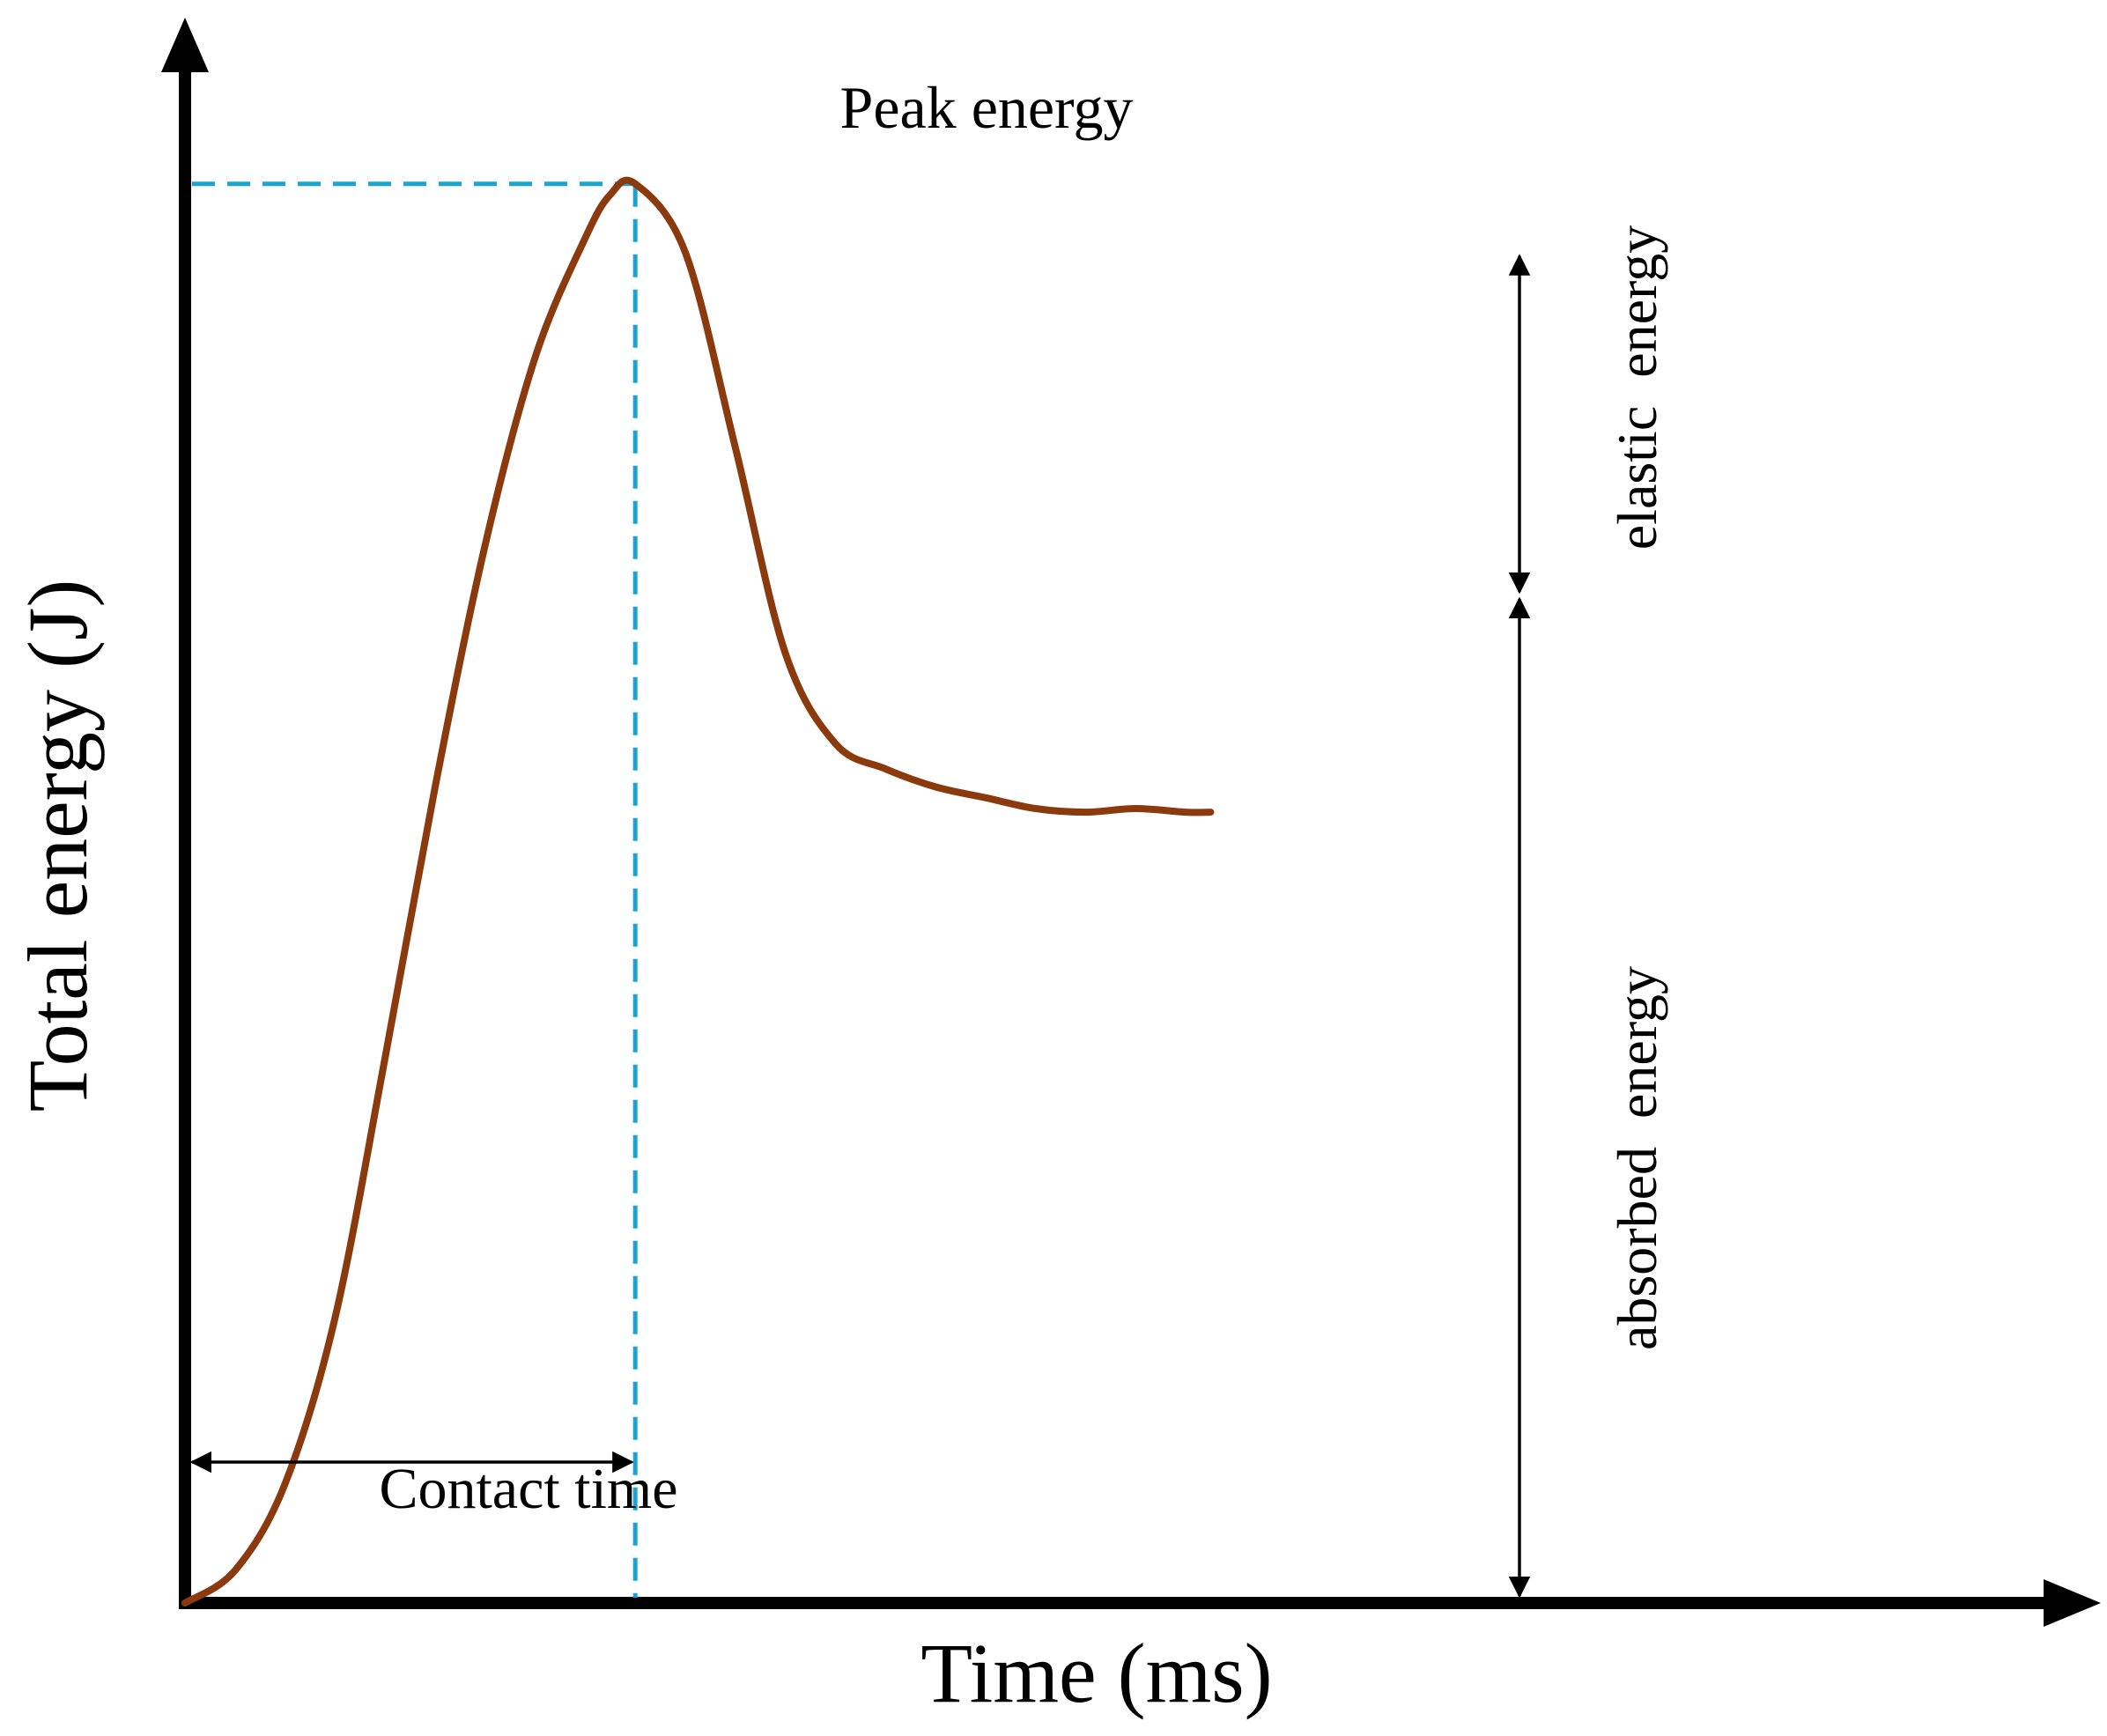  Describe the element at coordinates (528, 1489) in the screenshot. I see `contact-time-label: Contact time` at that location.